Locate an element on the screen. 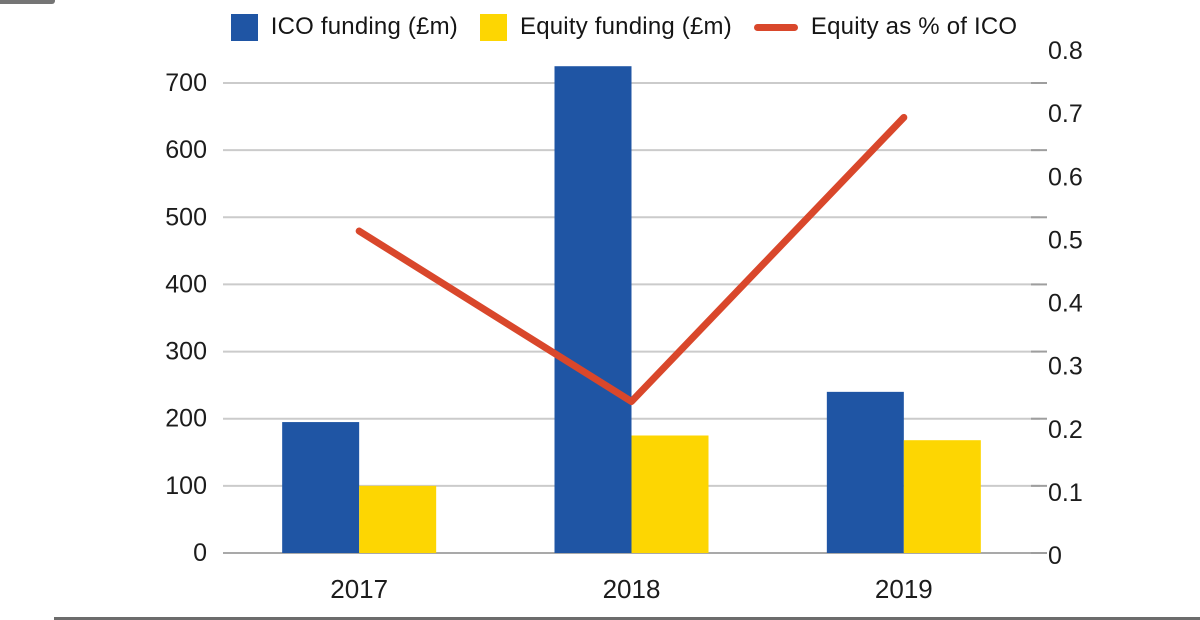  legend-label-equity-funding: Equity funding (£m) is located at coordinates (626, 26).